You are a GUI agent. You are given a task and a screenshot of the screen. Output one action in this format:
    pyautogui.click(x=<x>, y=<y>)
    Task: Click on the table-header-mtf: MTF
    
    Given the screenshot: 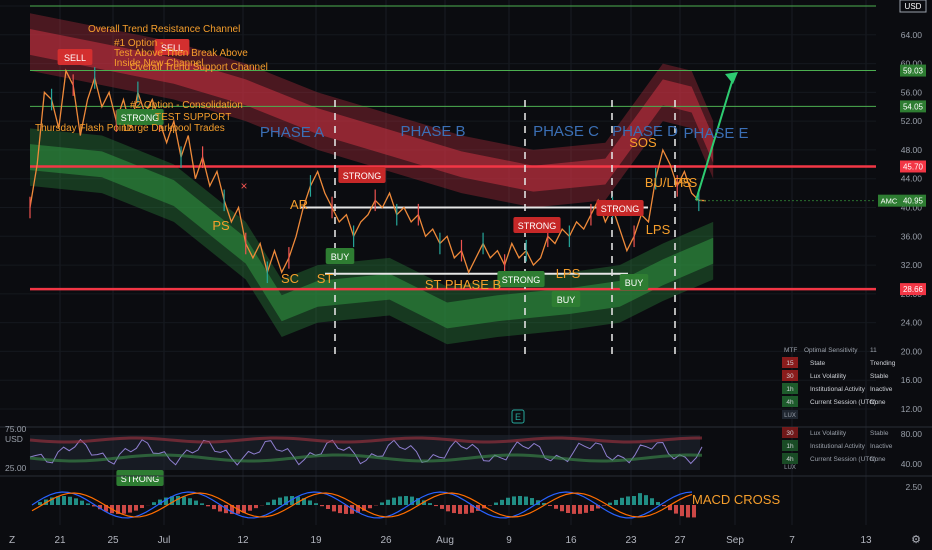 What is the action you would take?
    pyautogui.click(x=790, y=350)
    